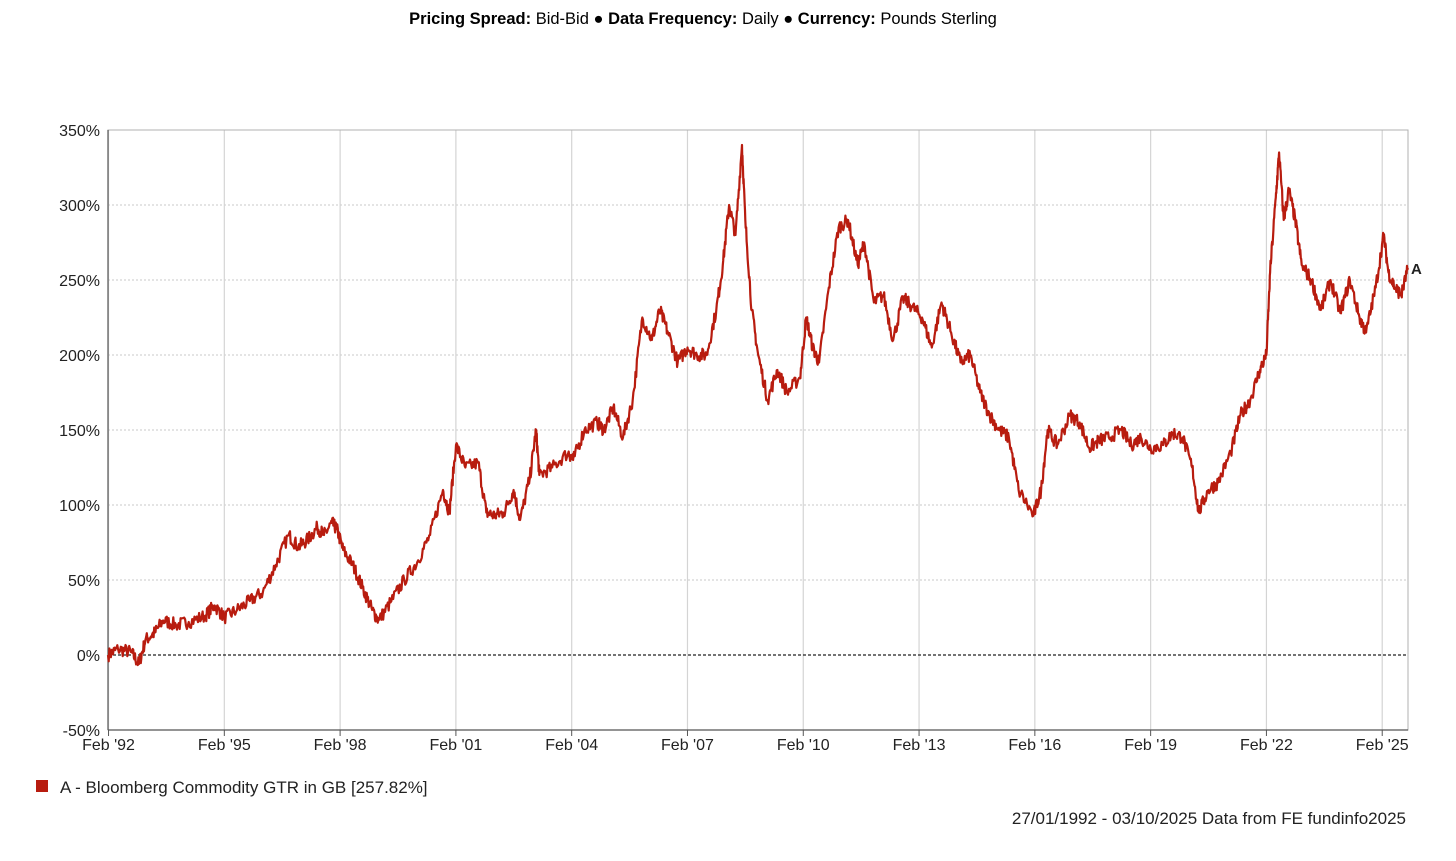 This screenshot has height=861, width=1456. What do you see at coordinates (760, 19) in the screenshot?
I see `header-value-data-frequency: Daily` at bounding box center [760, 19].